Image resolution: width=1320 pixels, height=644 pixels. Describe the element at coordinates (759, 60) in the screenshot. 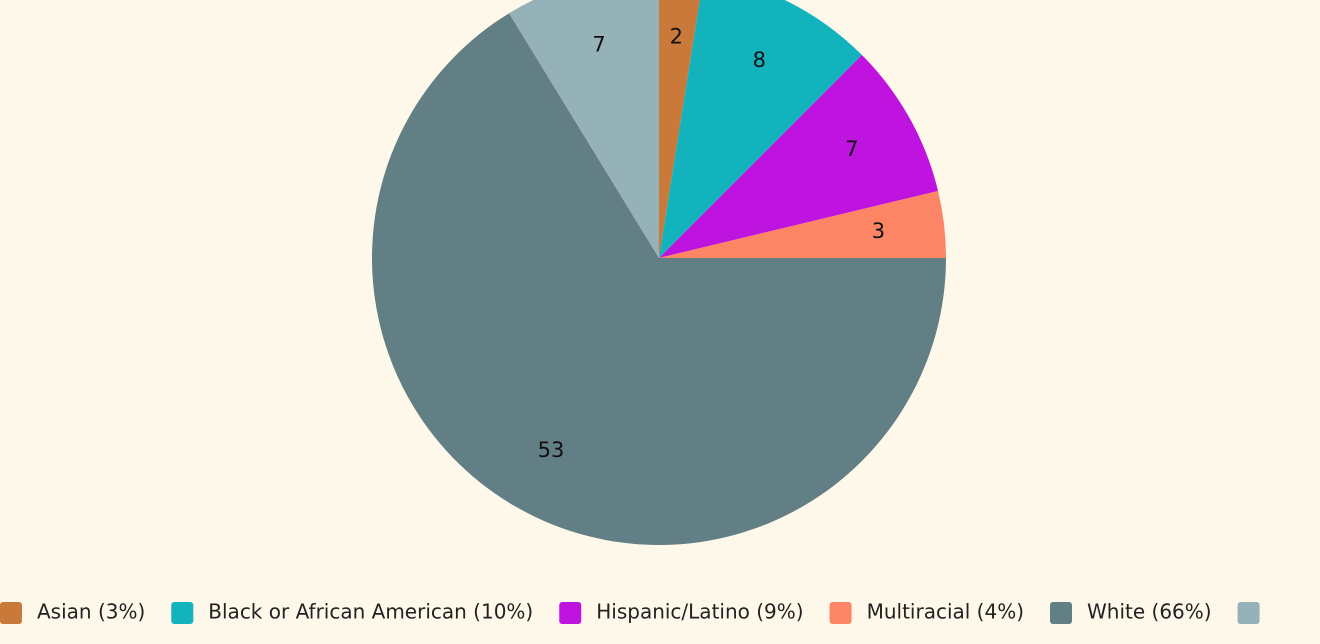

I see `data-label: 8` at that location.